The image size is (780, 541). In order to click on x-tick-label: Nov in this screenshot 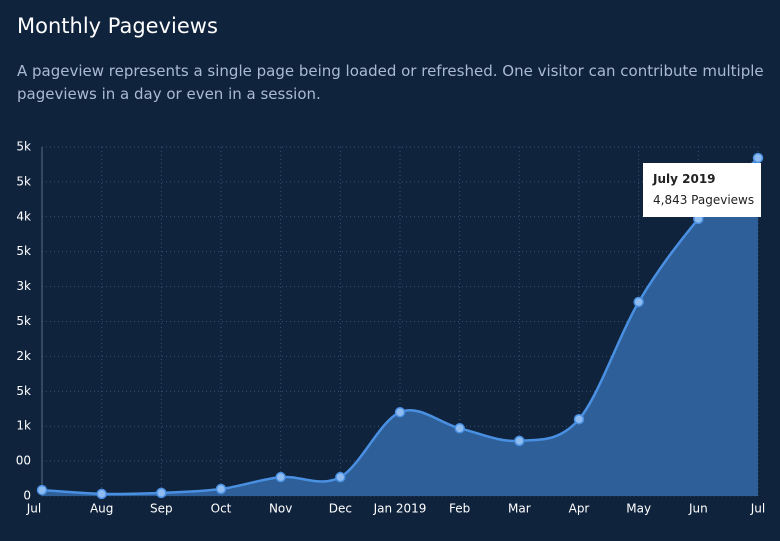, I will do `click(280, 509)`.